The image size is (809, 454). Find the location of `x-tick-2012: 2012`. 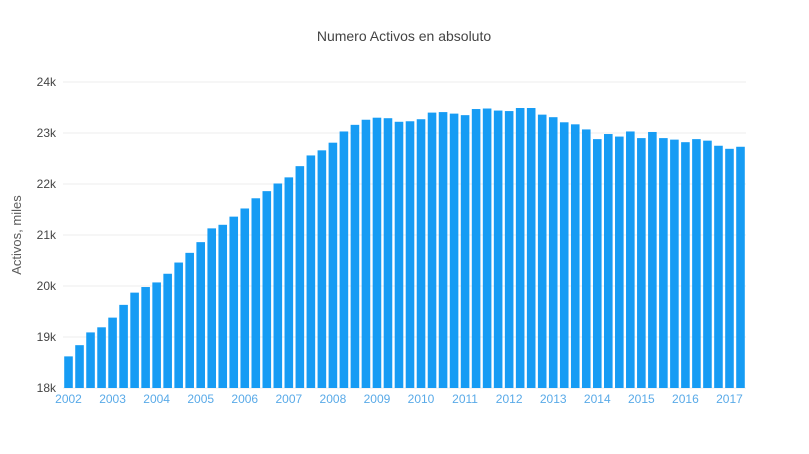

x-tick-2012: 2012 is located at coordinates (509, 399).